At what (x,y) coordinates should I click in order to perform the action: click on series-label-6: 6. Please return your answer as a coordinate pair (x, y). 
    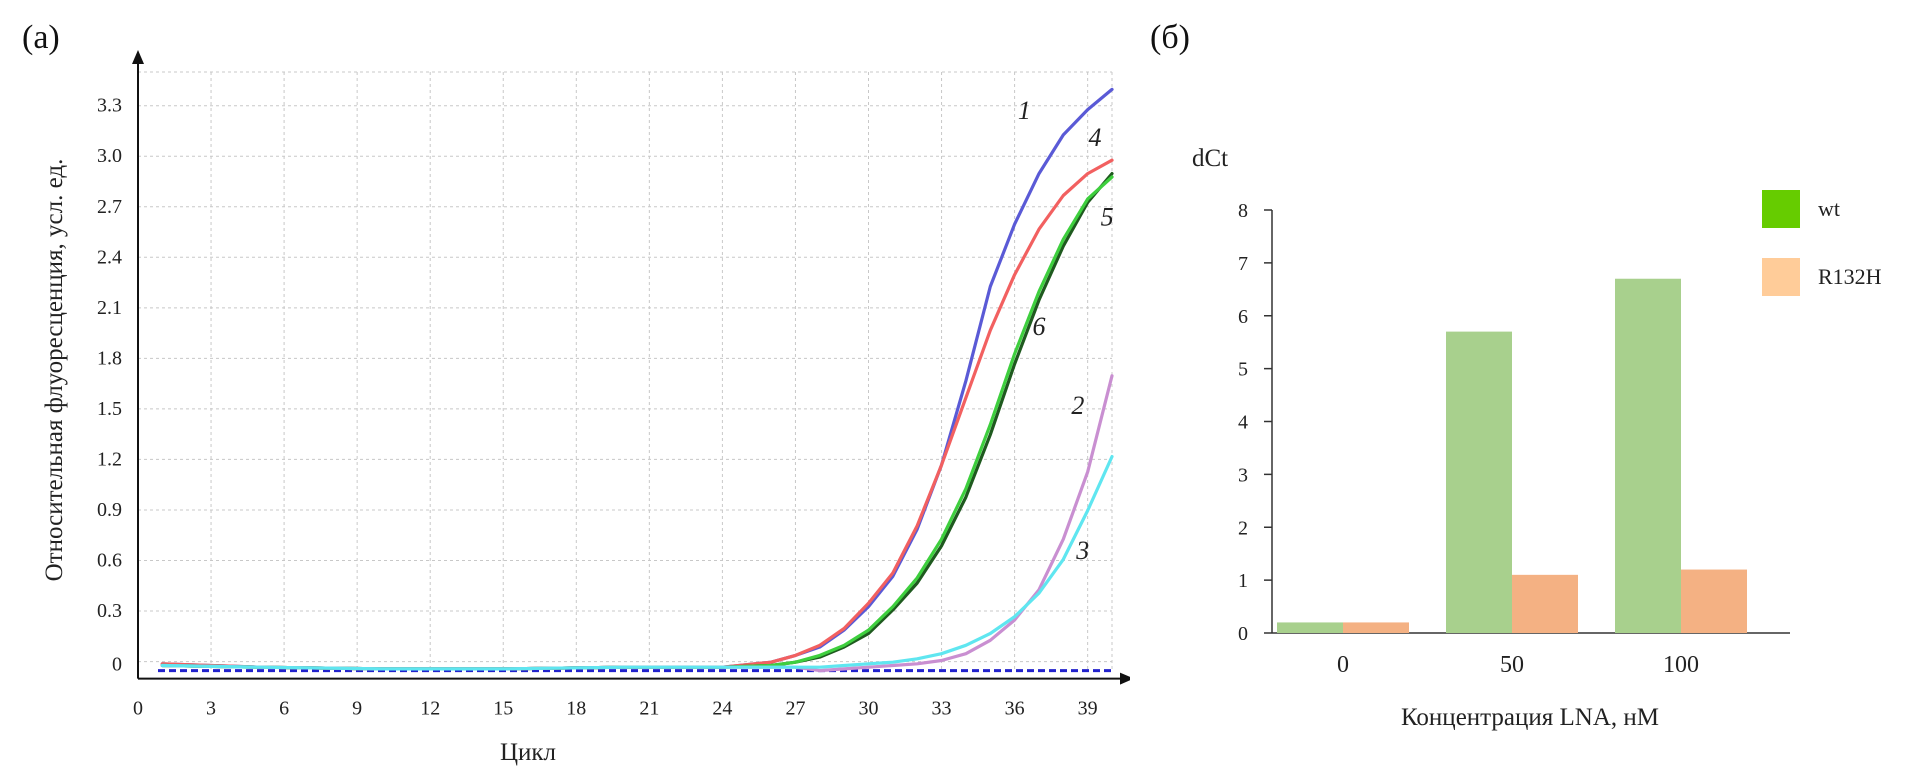
    Looking at the image, I should click on (1038, 326).